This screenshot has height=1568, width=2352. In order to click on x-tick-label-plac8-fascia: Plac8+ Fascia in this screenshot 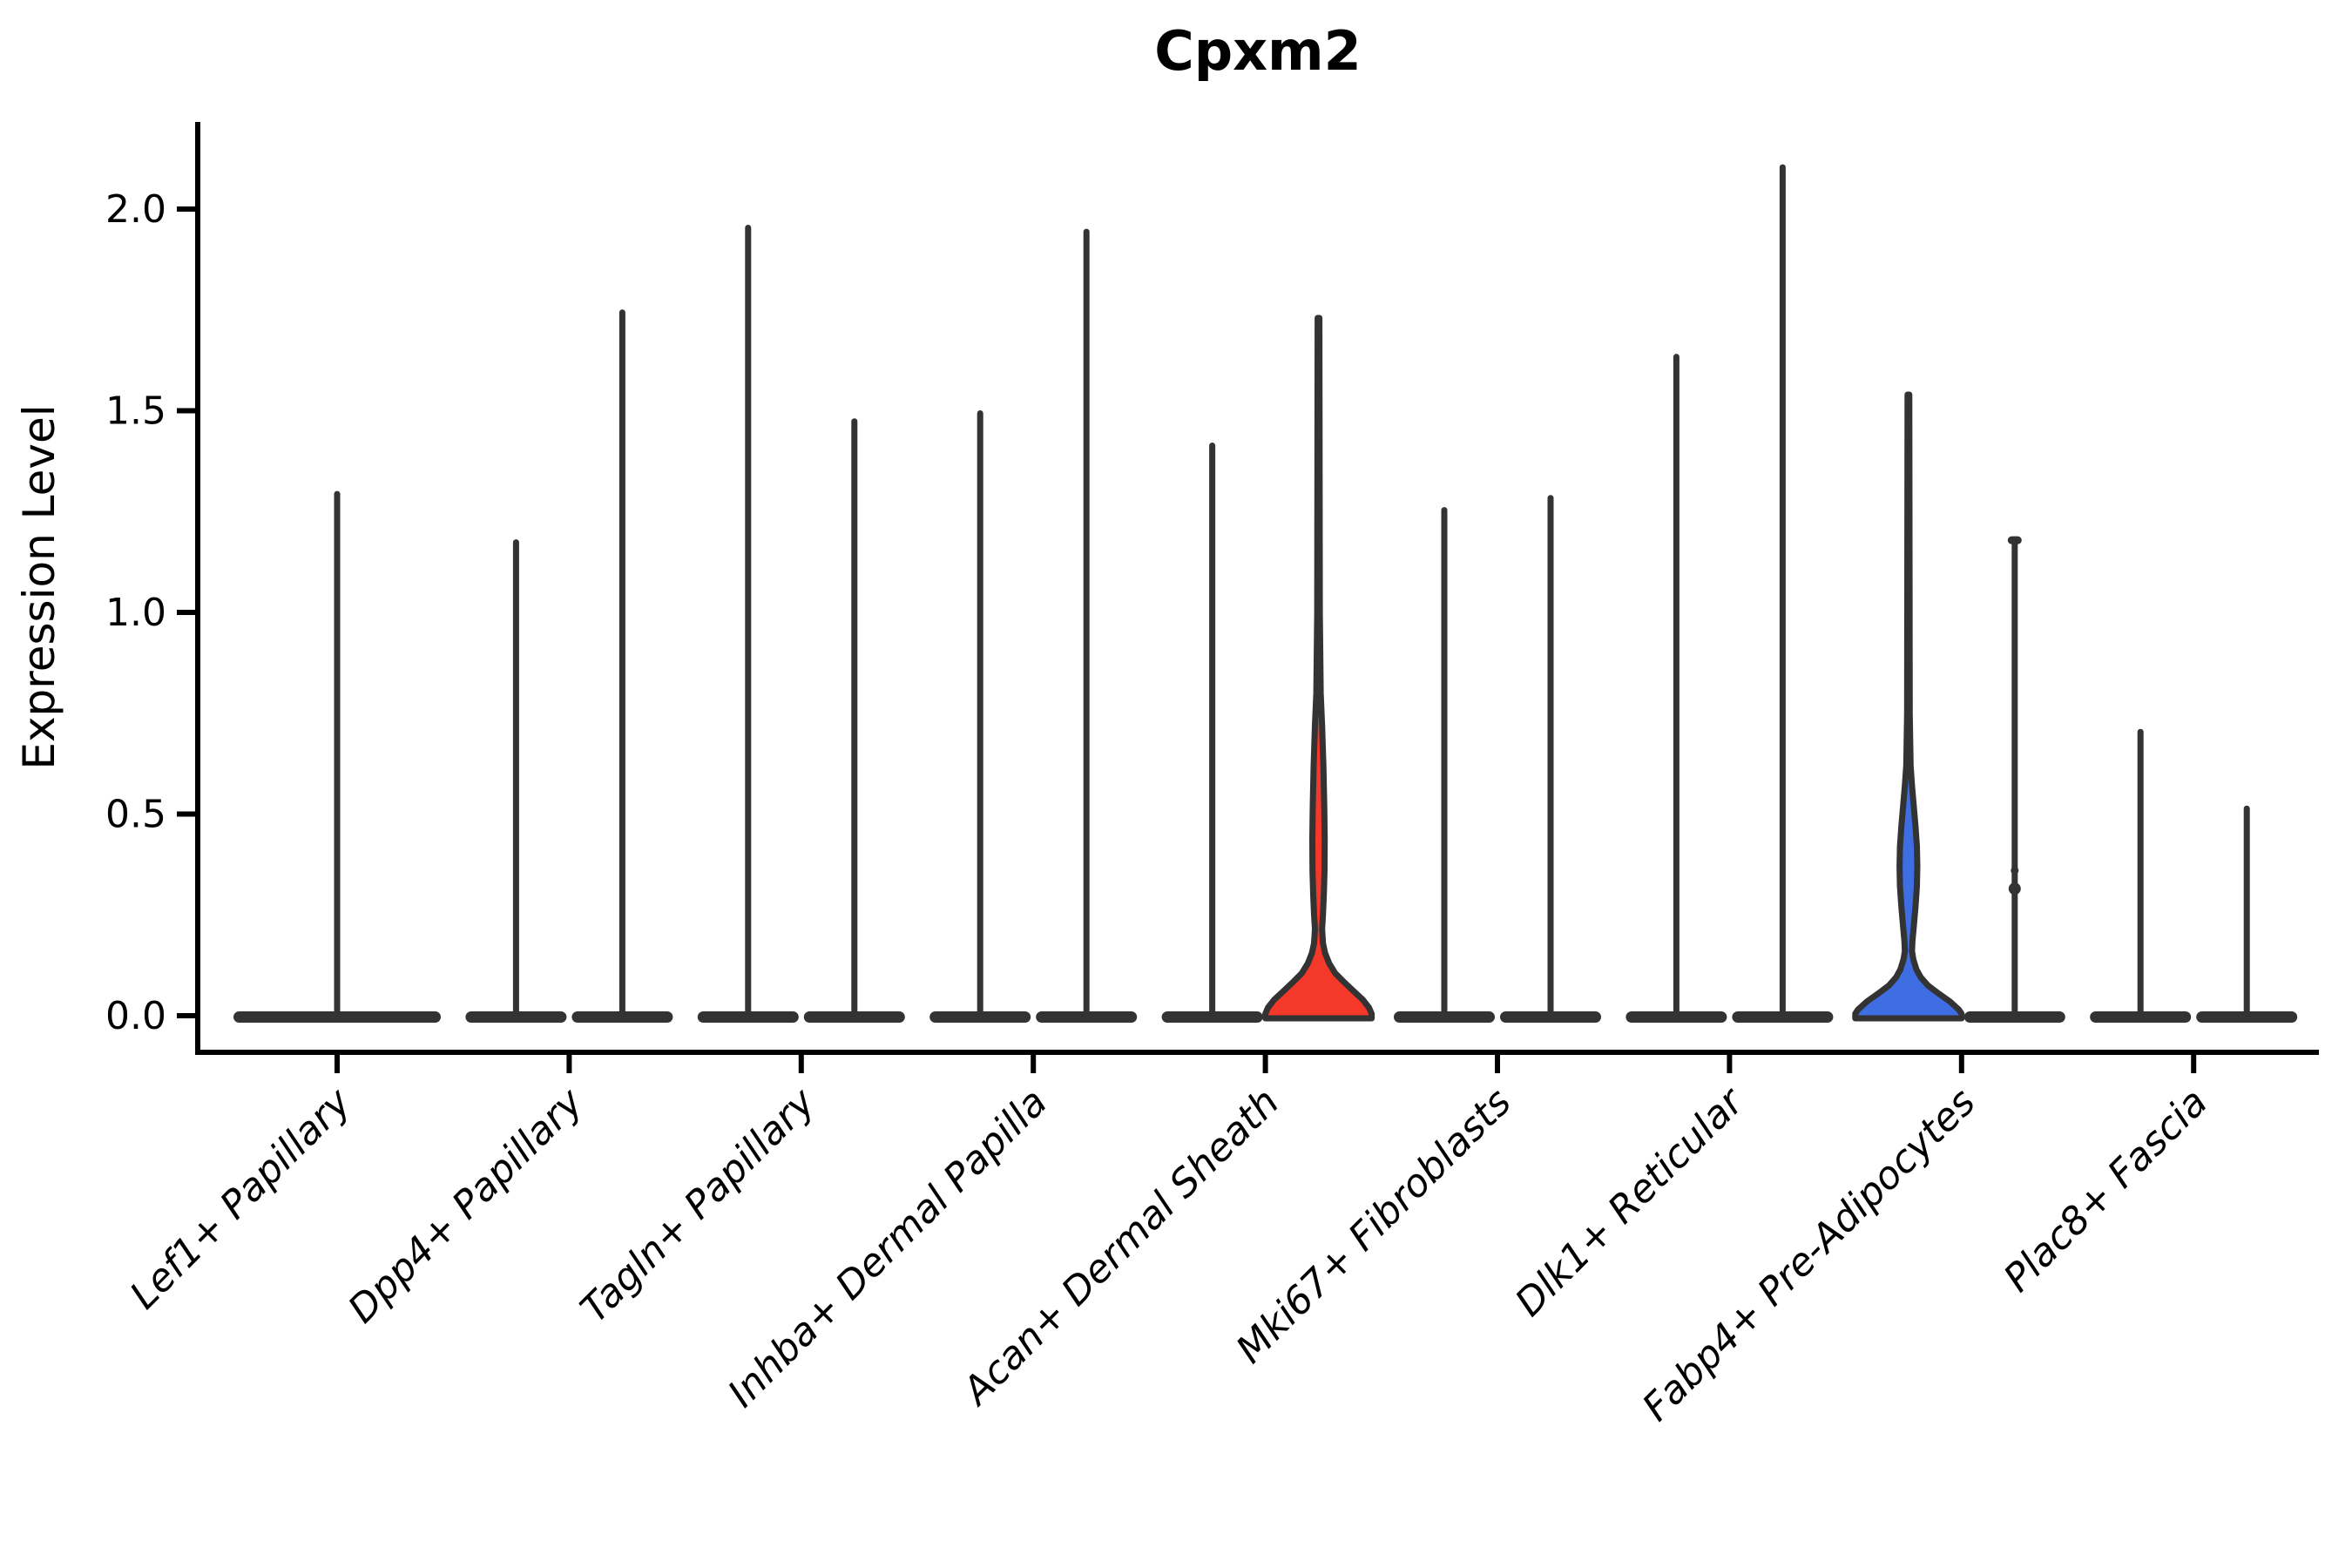, I will do `click(2106, 1191)`.